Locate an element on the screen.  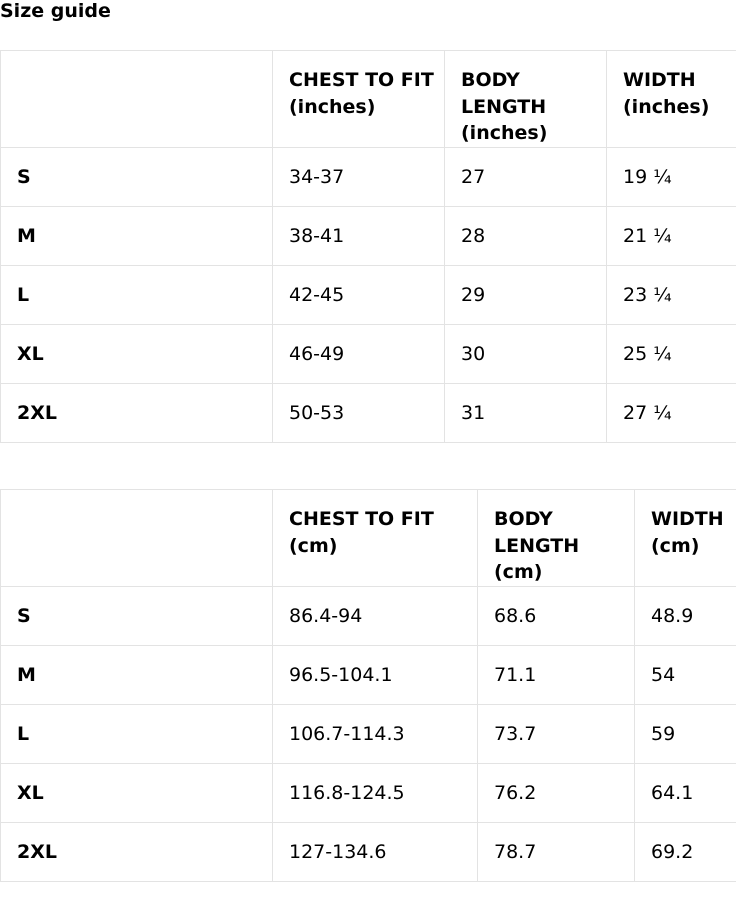
width-value: 69.2 is located at coordinates (685, 851).